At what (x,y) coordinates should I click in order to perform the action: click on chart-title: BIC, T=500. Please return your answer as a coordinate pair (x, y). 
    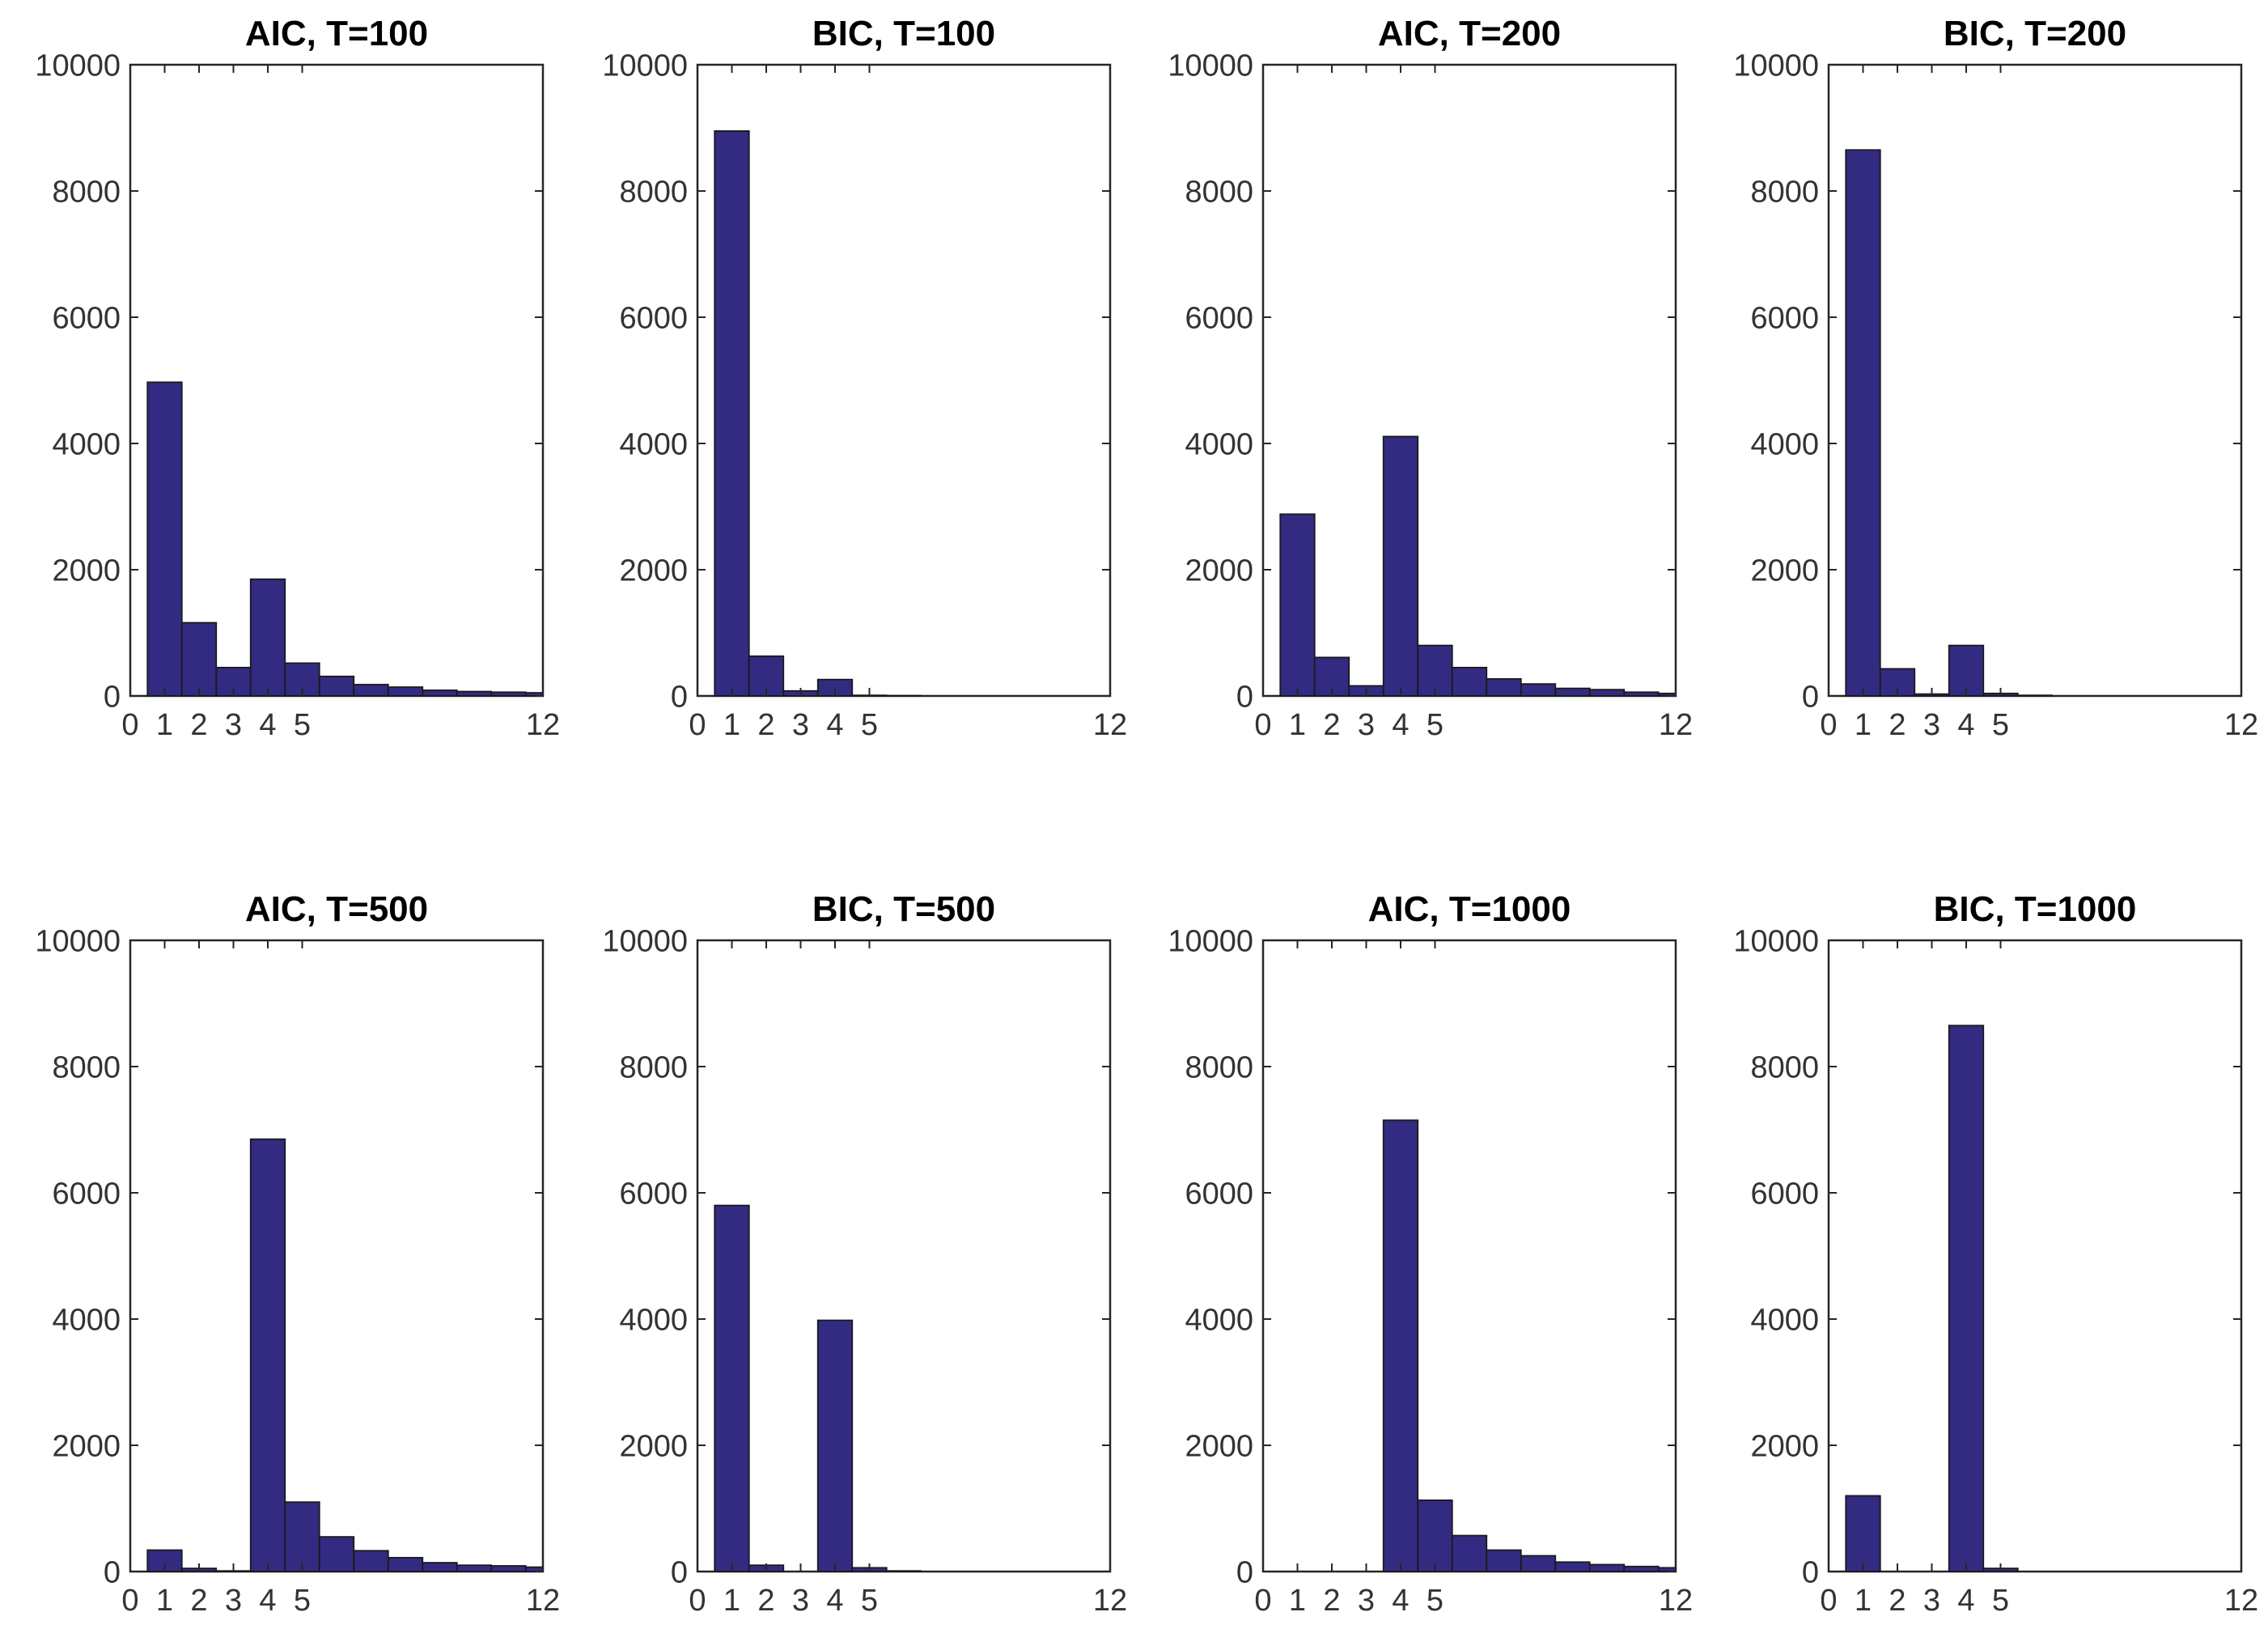
    Looking at the image, I should click on (903, 909).